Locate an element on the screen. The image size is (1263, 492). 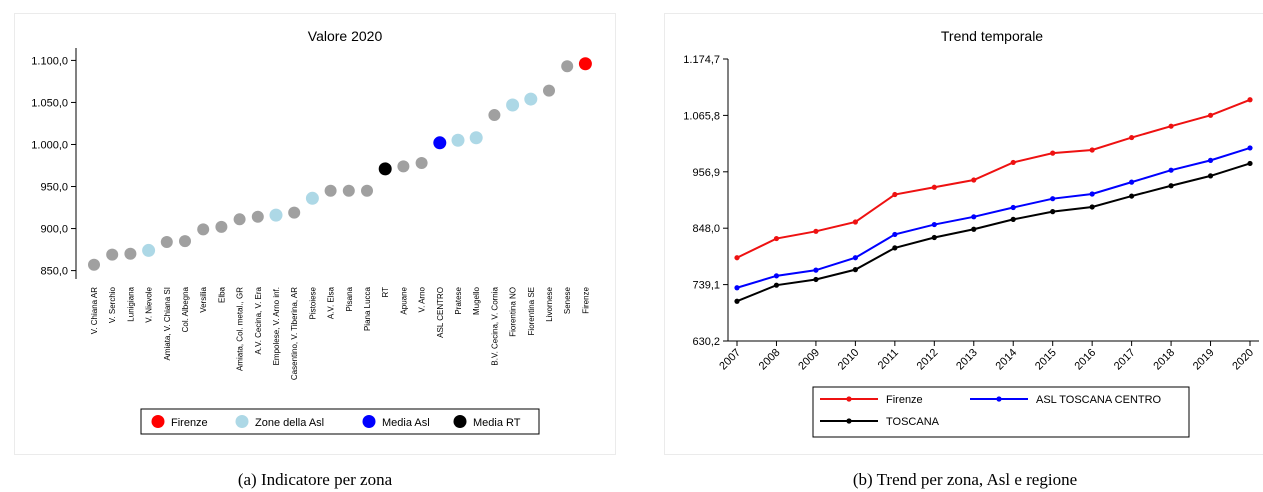
series-firenze is located at coordinates (993, 179).